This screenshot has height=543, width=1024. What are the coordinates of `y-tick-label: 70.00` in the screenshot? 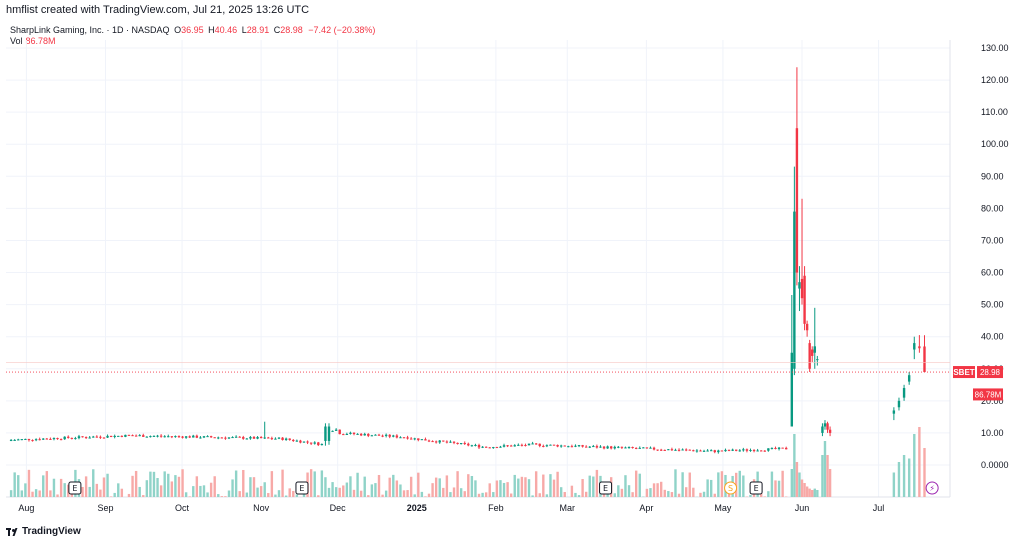 It's located at (992, 240).